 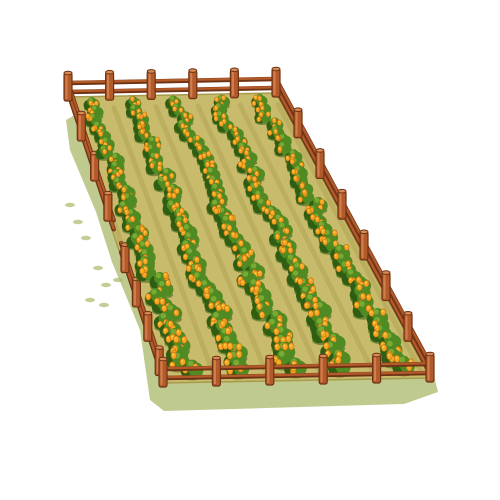 I want to click on grass-tuft, so click(x=86, y=238).